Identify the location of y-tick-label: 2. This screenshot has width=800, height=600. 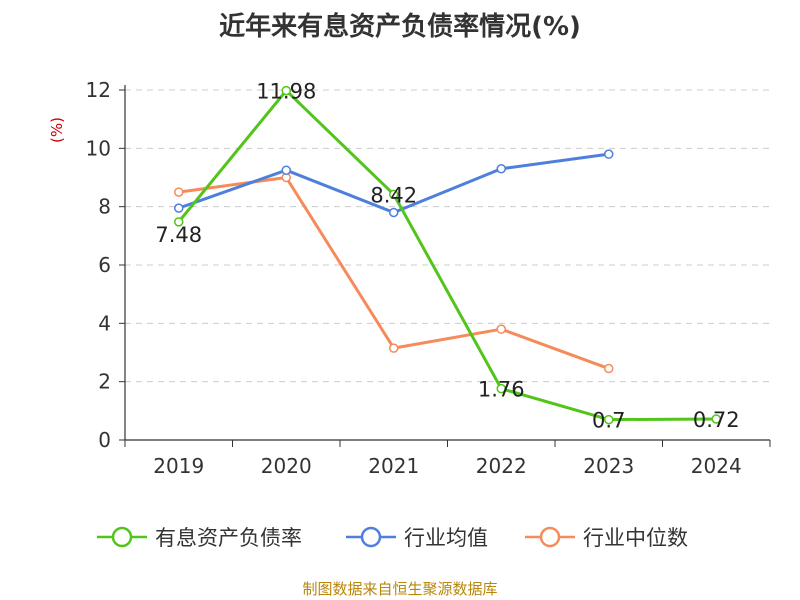
(104, 382).